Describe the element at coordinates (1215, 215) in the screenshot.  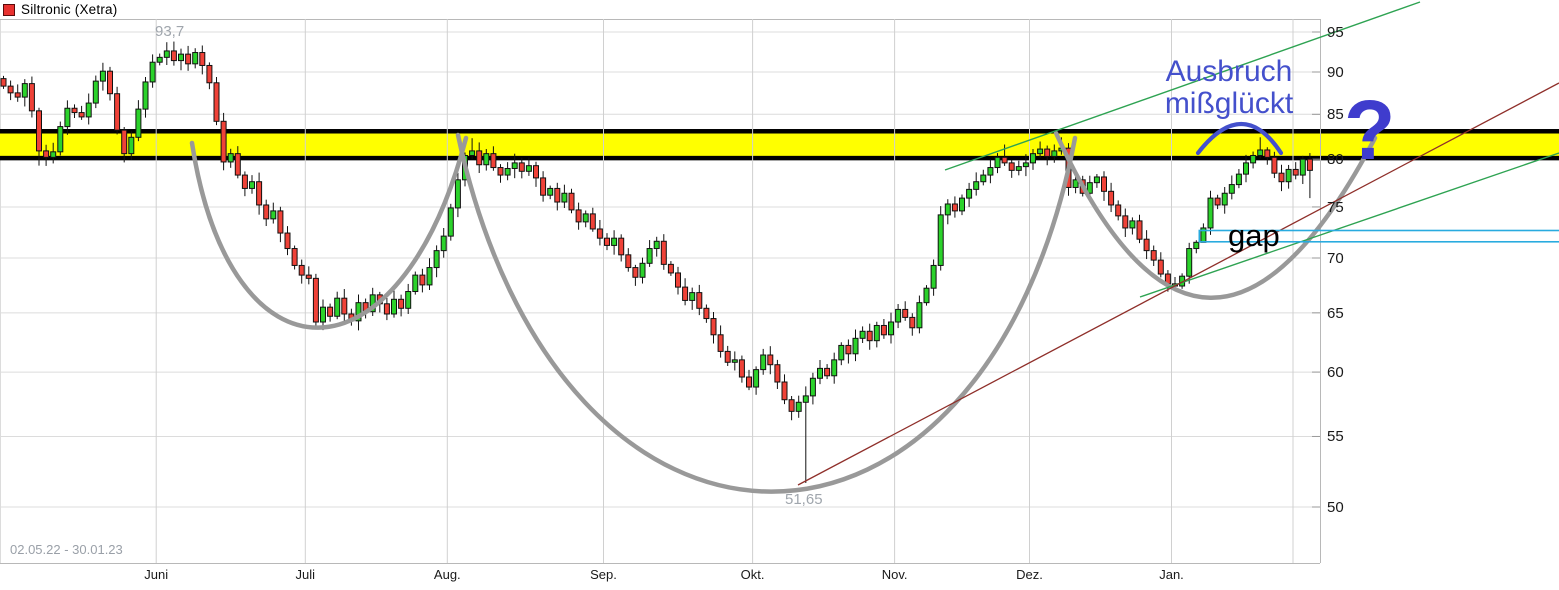
I see `cup-december-january` at that location.